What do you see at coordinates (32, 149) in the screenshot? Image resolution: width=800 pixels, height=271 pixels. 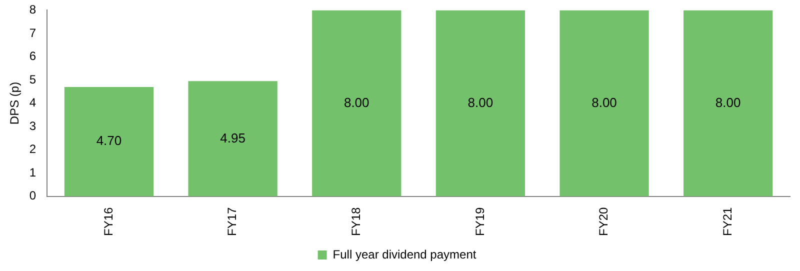 I see `y-tick-label: 2` at bounding box center [32, 149].